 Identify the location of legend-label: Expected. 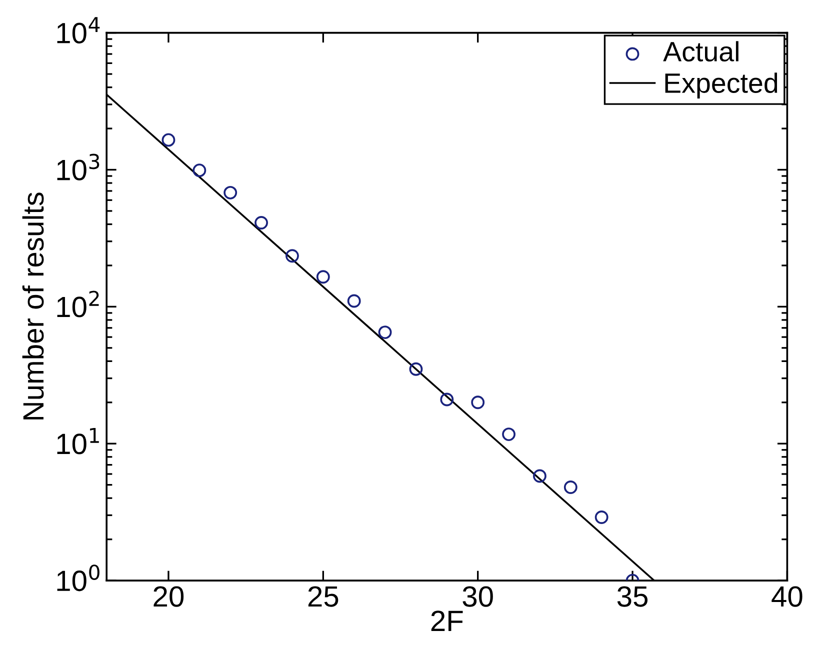
(721, 85).